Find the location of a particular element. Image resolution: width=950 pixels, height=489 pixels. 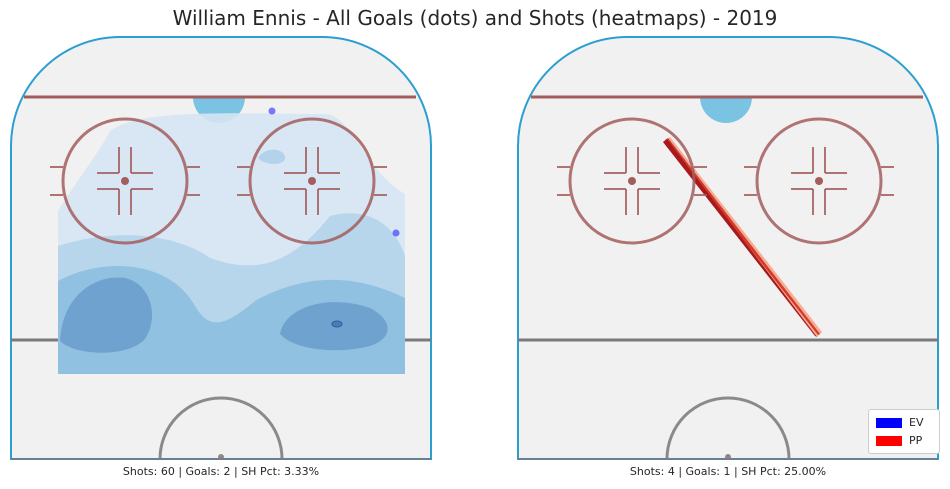

legend-swatch-pp is located at coordinates (889, 441).